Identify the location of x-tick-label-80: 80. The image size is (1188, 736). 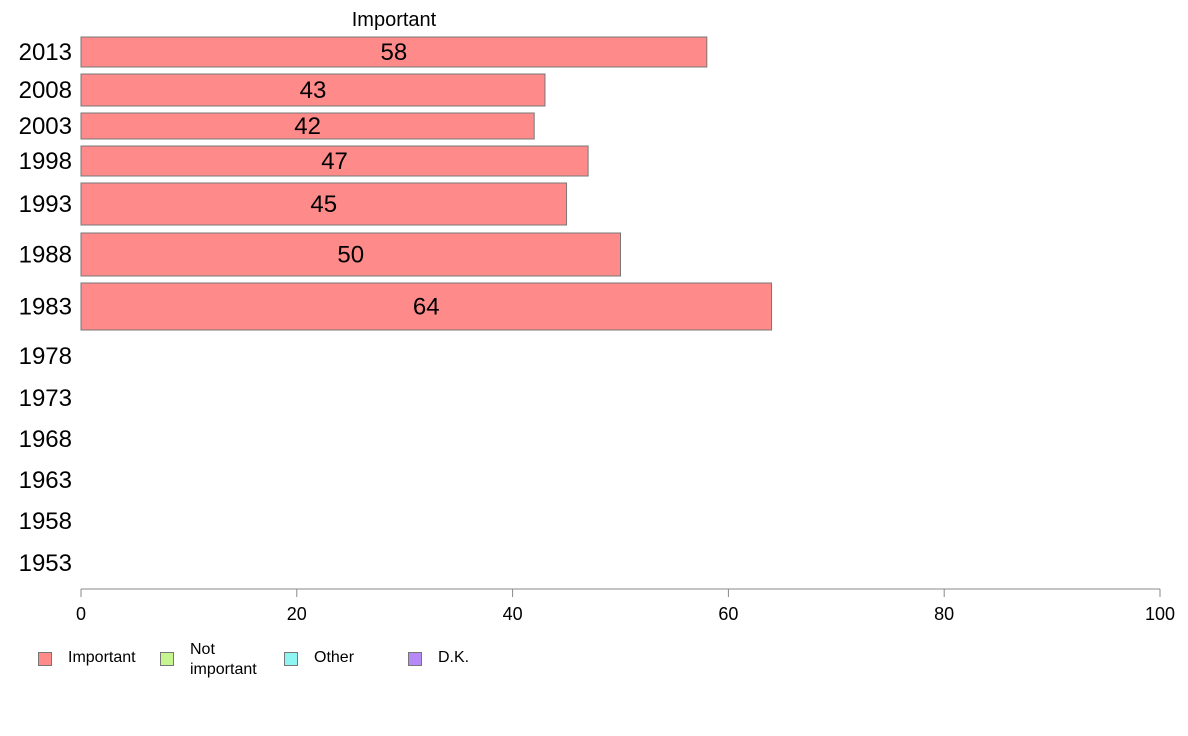
(944, 614).